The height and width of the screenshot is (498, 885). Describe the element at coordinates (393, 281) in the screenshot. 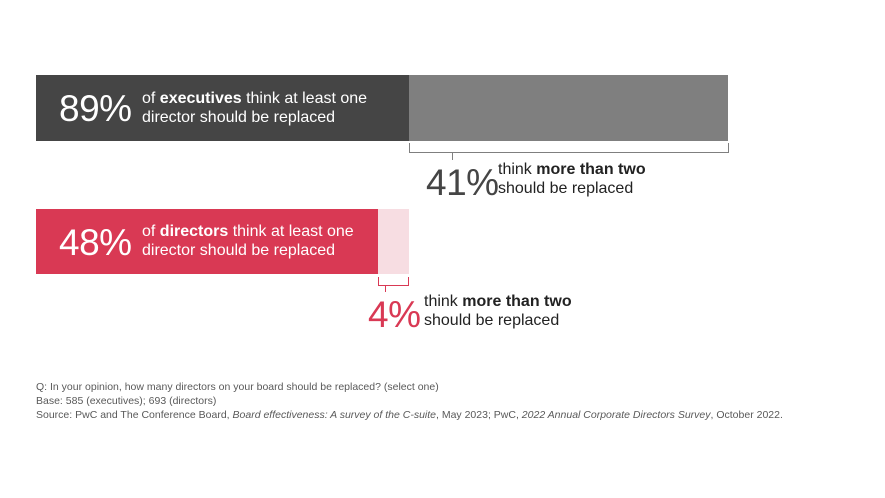

I see `directors-bracket` at that location.